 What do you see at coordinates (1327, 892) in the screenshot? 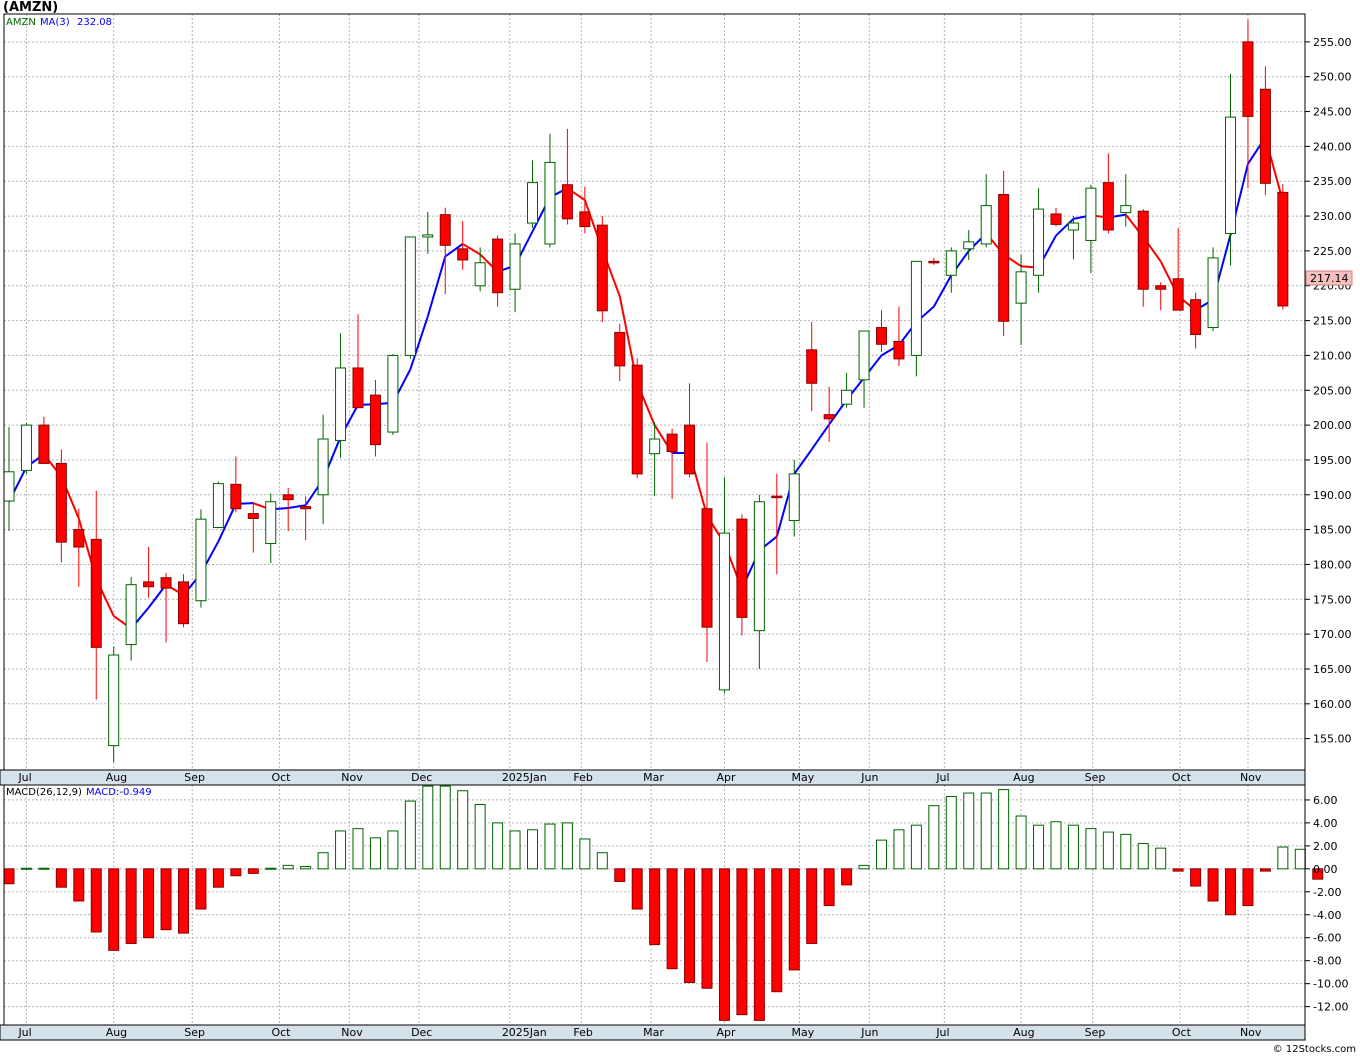
I see `macd-y-tick-label: -2.00` at bounding box center [1327, 892].